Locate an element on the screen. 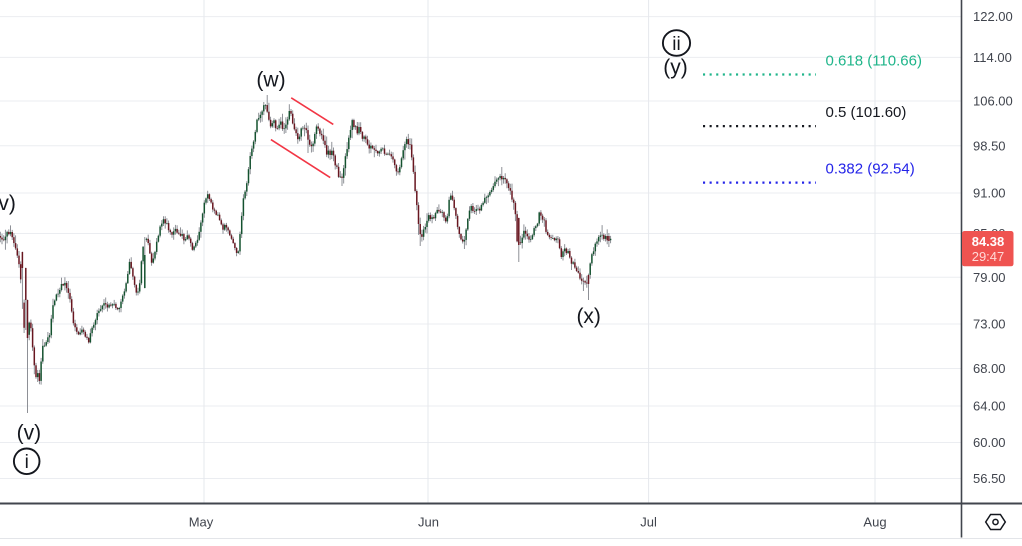 Image resolution: width=1022 pixels, height=546 pixels. svg-text: 106.00 is located at coordinates (993, 101).